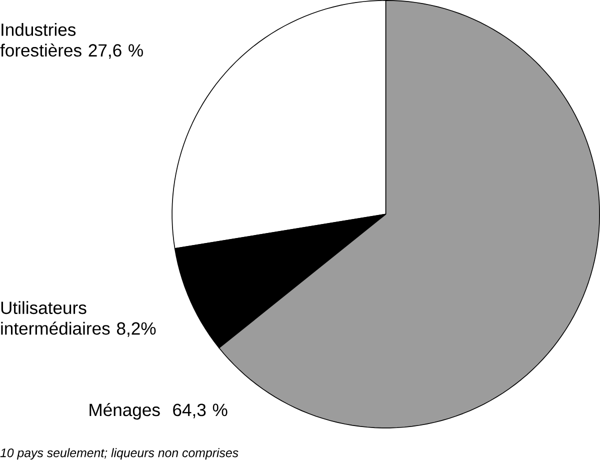  I want to click on slice-label: Utilisateurs intermédiaires, so click(55, 318).